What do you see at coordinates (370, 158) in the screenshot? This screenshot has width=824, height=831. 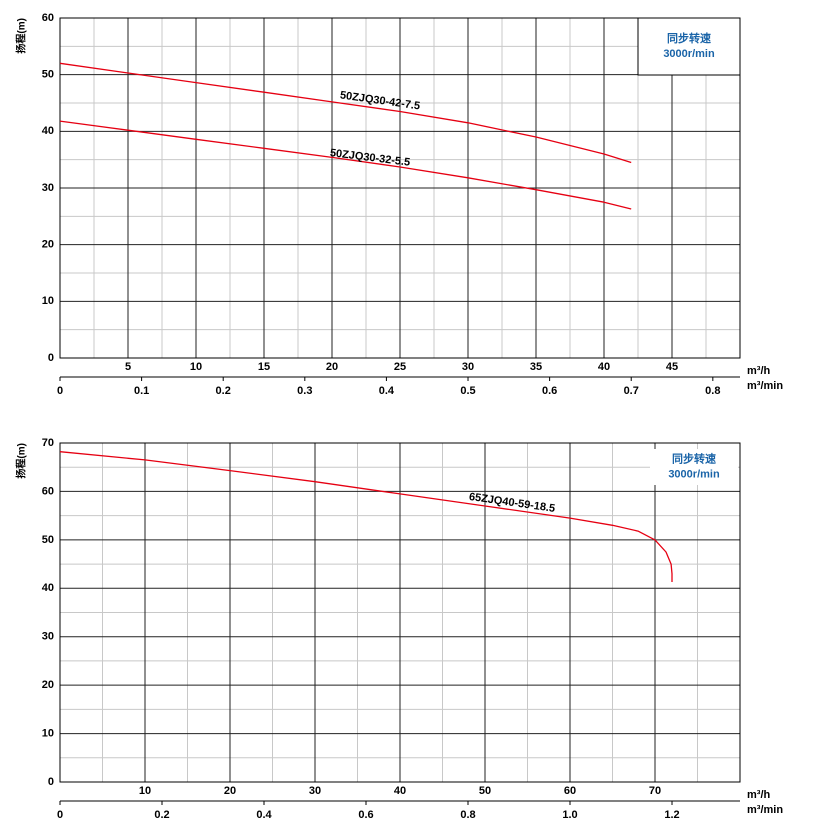 I see `curve-label: 50ZJQ30-32-5.5` at bounding box center [370, 158].